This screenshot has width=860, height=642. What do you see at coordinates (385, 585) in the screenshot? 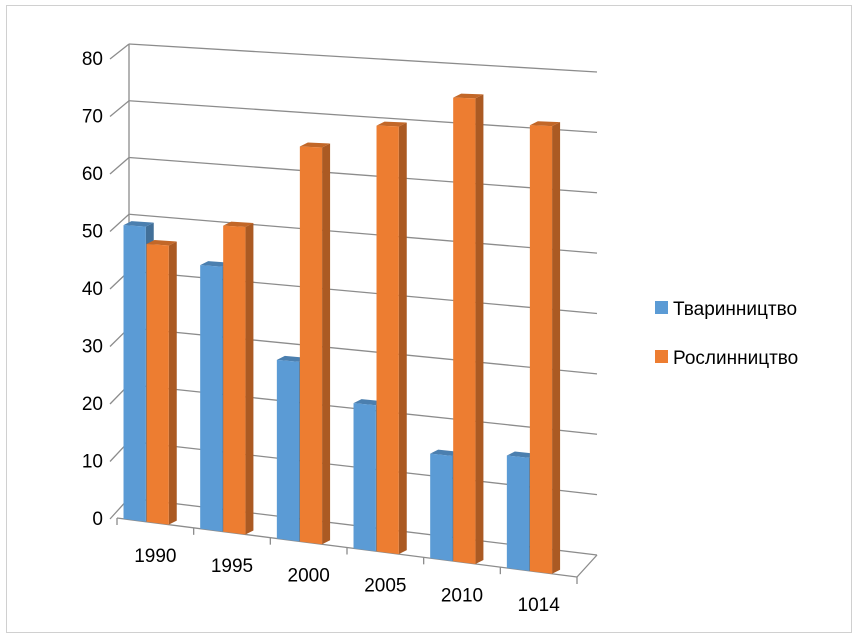
I see `x-tick-label: 2005` at bounding box center [385, 585].